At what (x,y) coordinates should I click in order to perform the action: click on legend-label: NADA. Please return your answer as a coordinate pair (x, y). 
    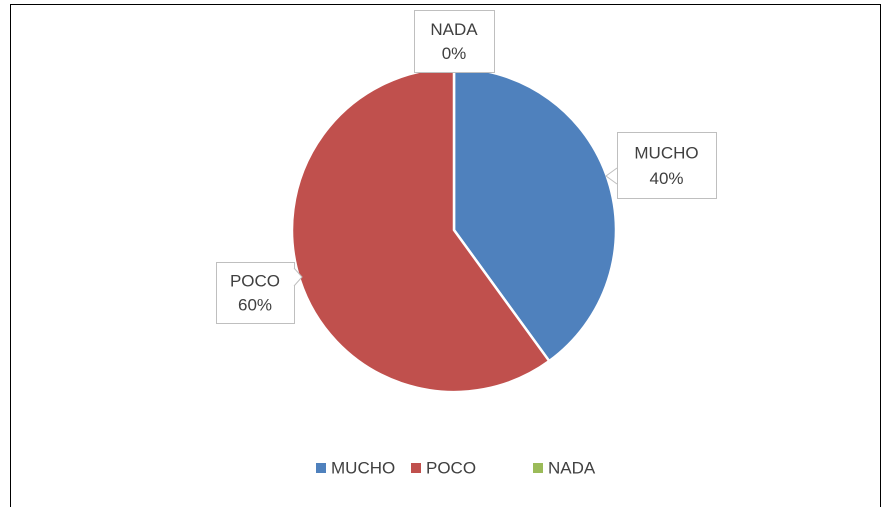
    Looking at the image, I should click on (572, 467).